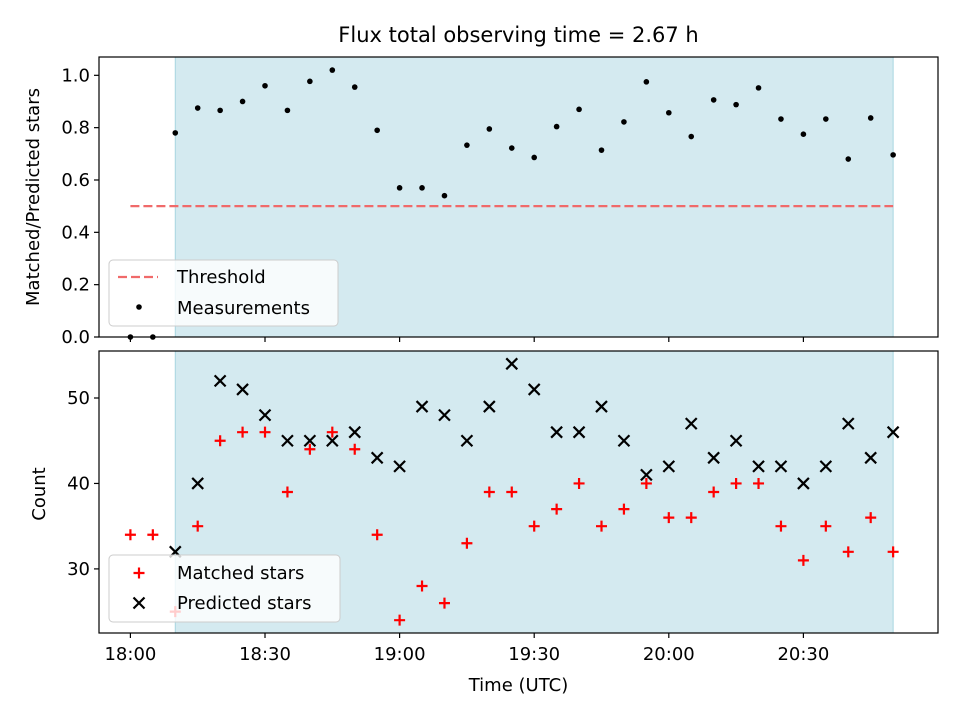 The height and width of the screenshot is (720, 960). Describe the element at coordinates (534, 654) in the screenshot. I see `x-tick-label: 19:30` at that location.